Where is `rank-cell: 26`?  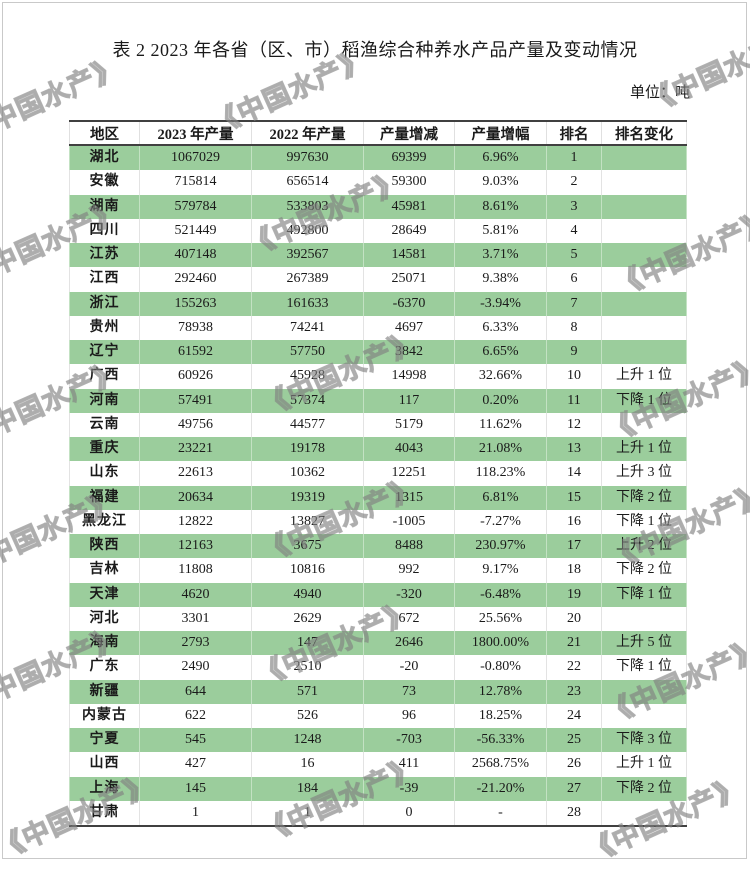
rank-cell: 26 is located at coordinates (574, 764).